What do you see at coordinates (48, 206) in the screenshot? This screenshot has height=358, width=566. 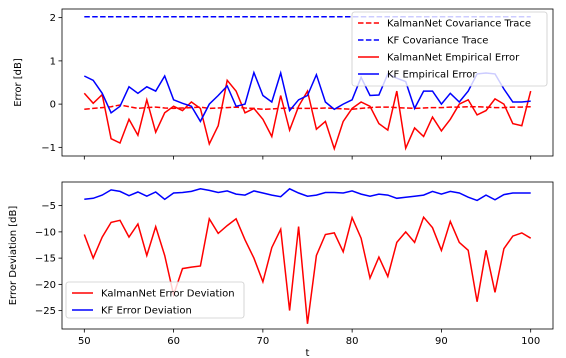 I see `y-tick-label: −5` at bounding box center [48, 206].